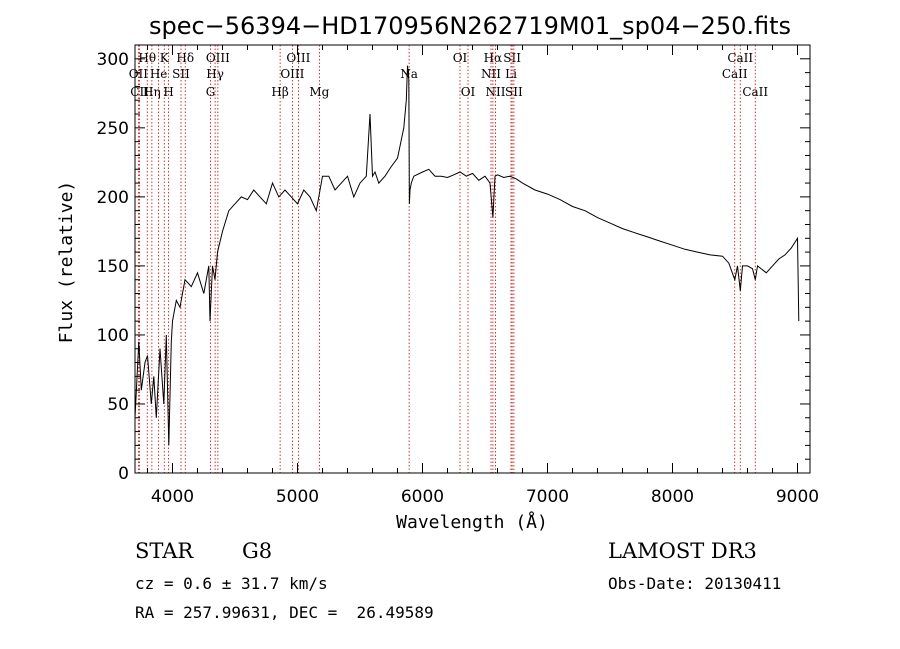  I want to click on spectral-line-label: K, so click(165, 58).